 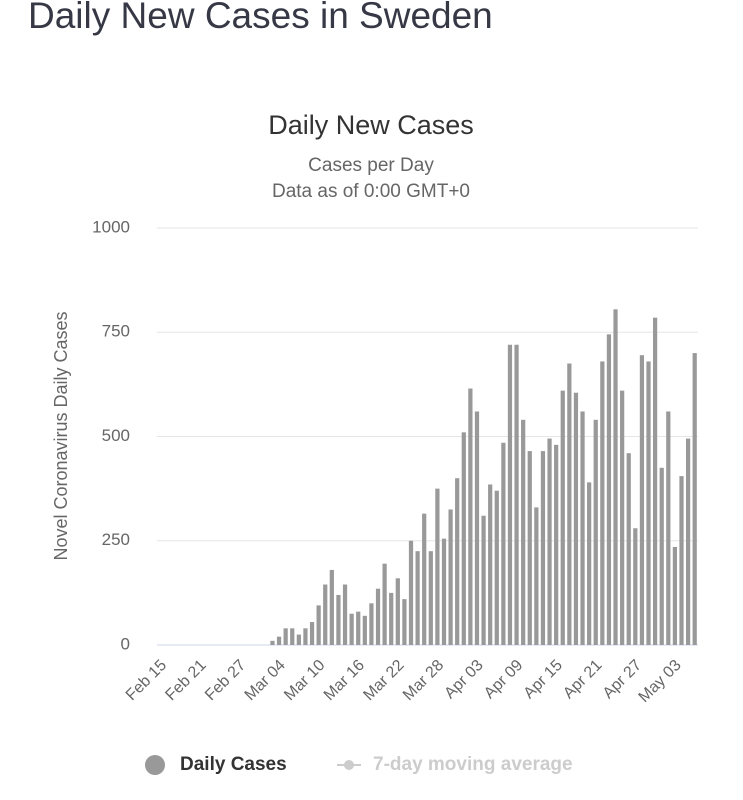 I want to click on x-tick-label: Feb 27, so click(x=225, y=680).